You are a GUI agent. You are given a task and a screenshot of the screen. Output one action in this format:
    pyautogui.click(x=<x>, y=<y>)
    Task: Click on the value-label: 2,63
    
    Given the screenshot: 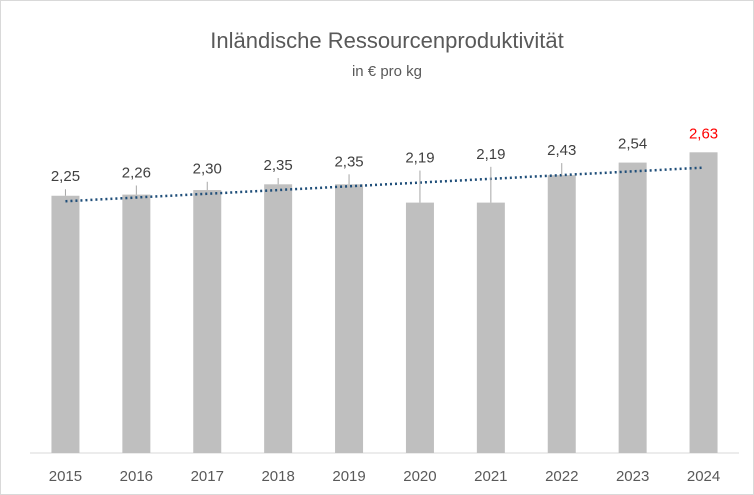 What is the action you would take?
    pyautogui.click(x=703, y=133)
    